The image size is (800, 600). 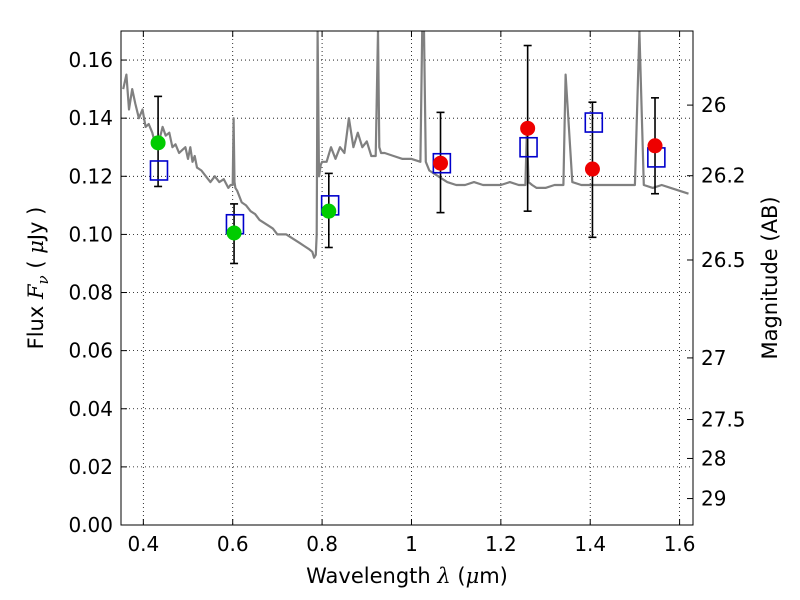 I want to click on y2-axis-label: Magnitude (AB), so click(x=770, y=277).